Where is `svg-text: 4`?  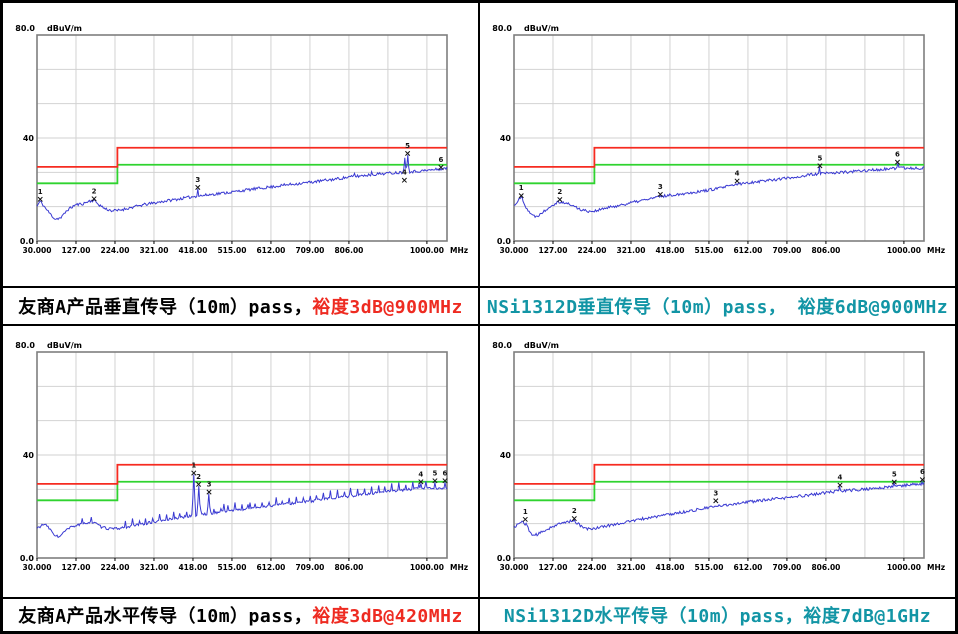 svg-text: 4 is located at coordinates (404, 173).